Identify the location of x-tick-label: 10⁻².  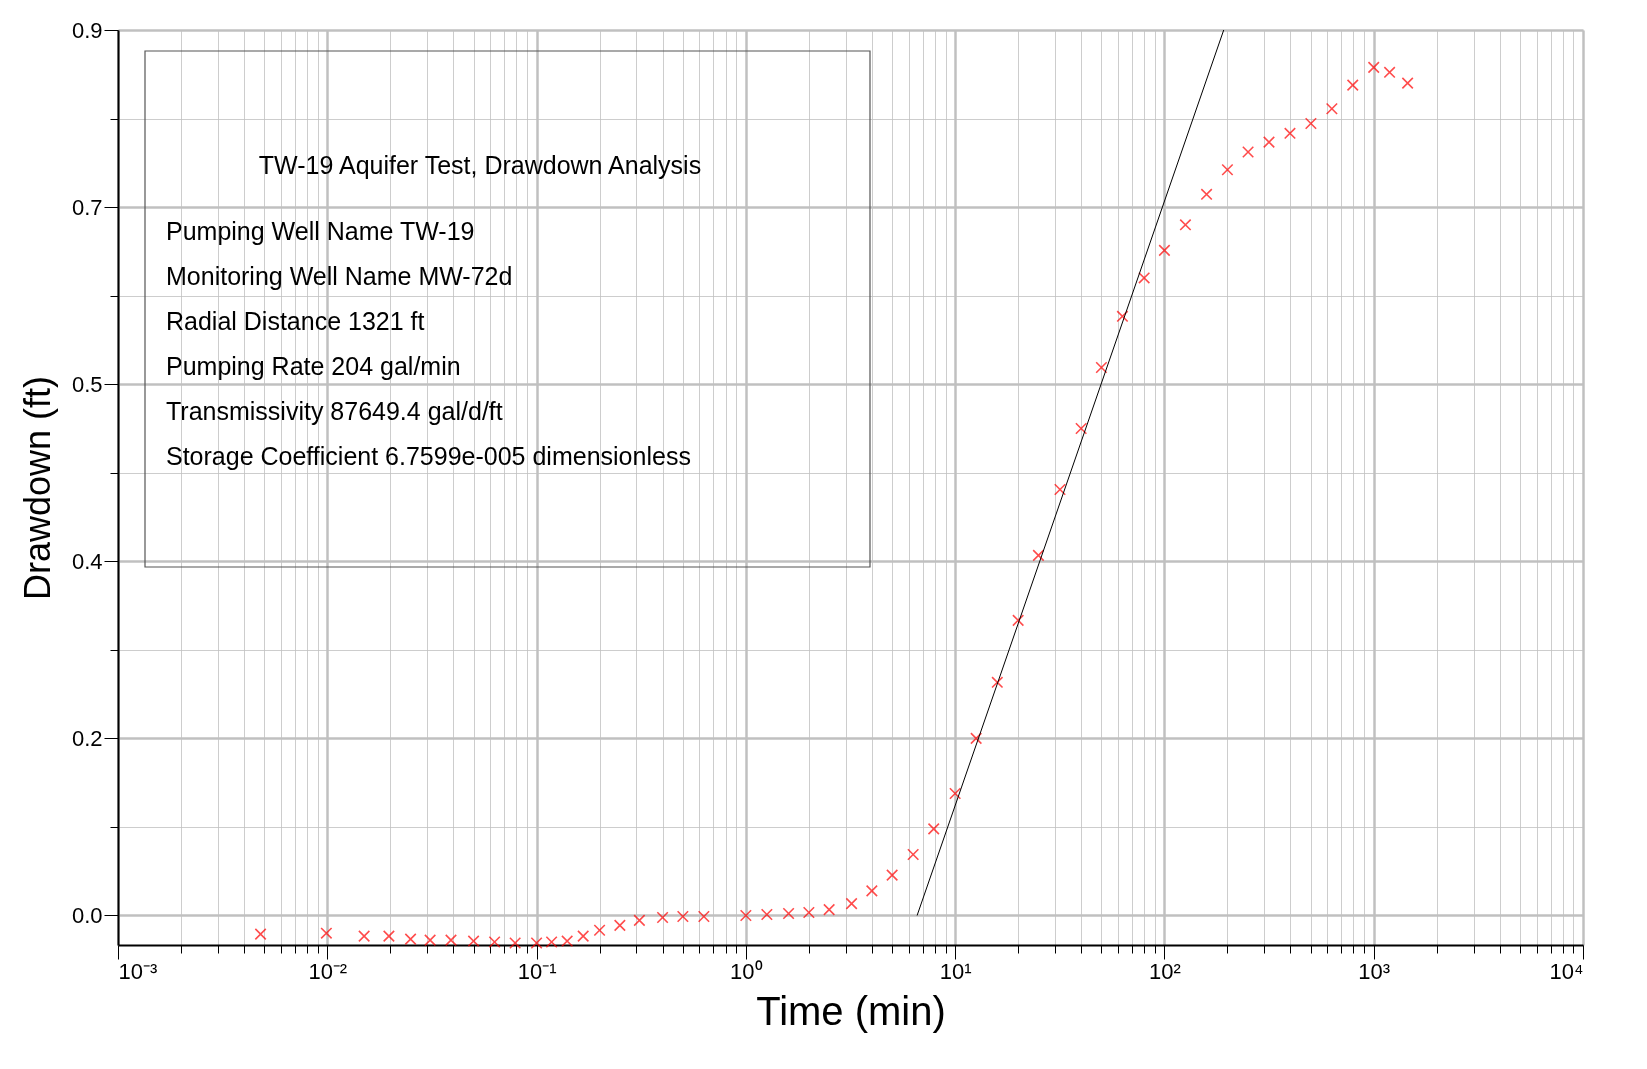
(328, 971).